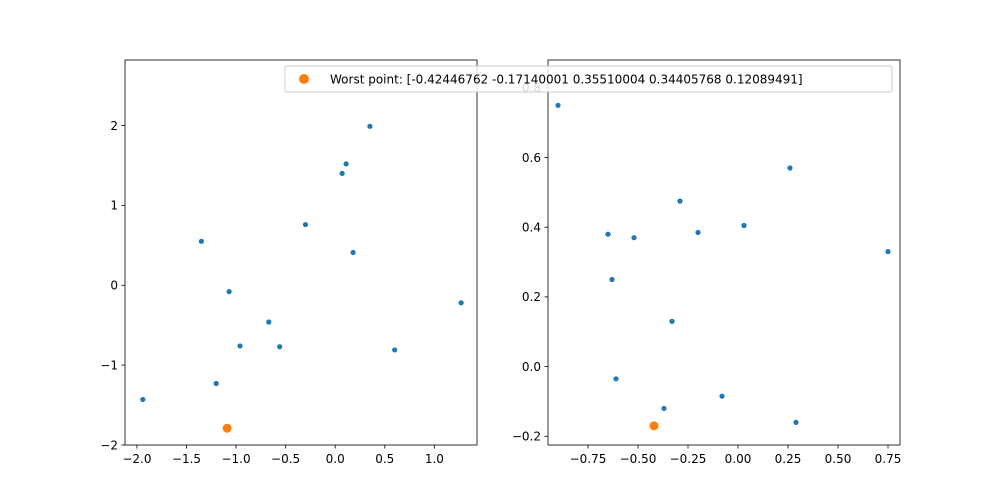  What do you see at coordinates (335, 459) in the screenshot?
I see `left-x-tick-label: 0.0` at bounding box center [335, 459].